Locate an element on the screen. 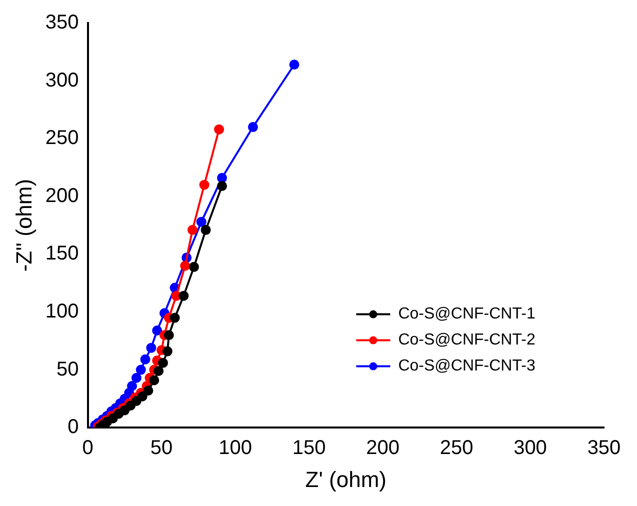 The image size is (637, 506). y-tick-label: 300 is located at coordinates (62, 80).